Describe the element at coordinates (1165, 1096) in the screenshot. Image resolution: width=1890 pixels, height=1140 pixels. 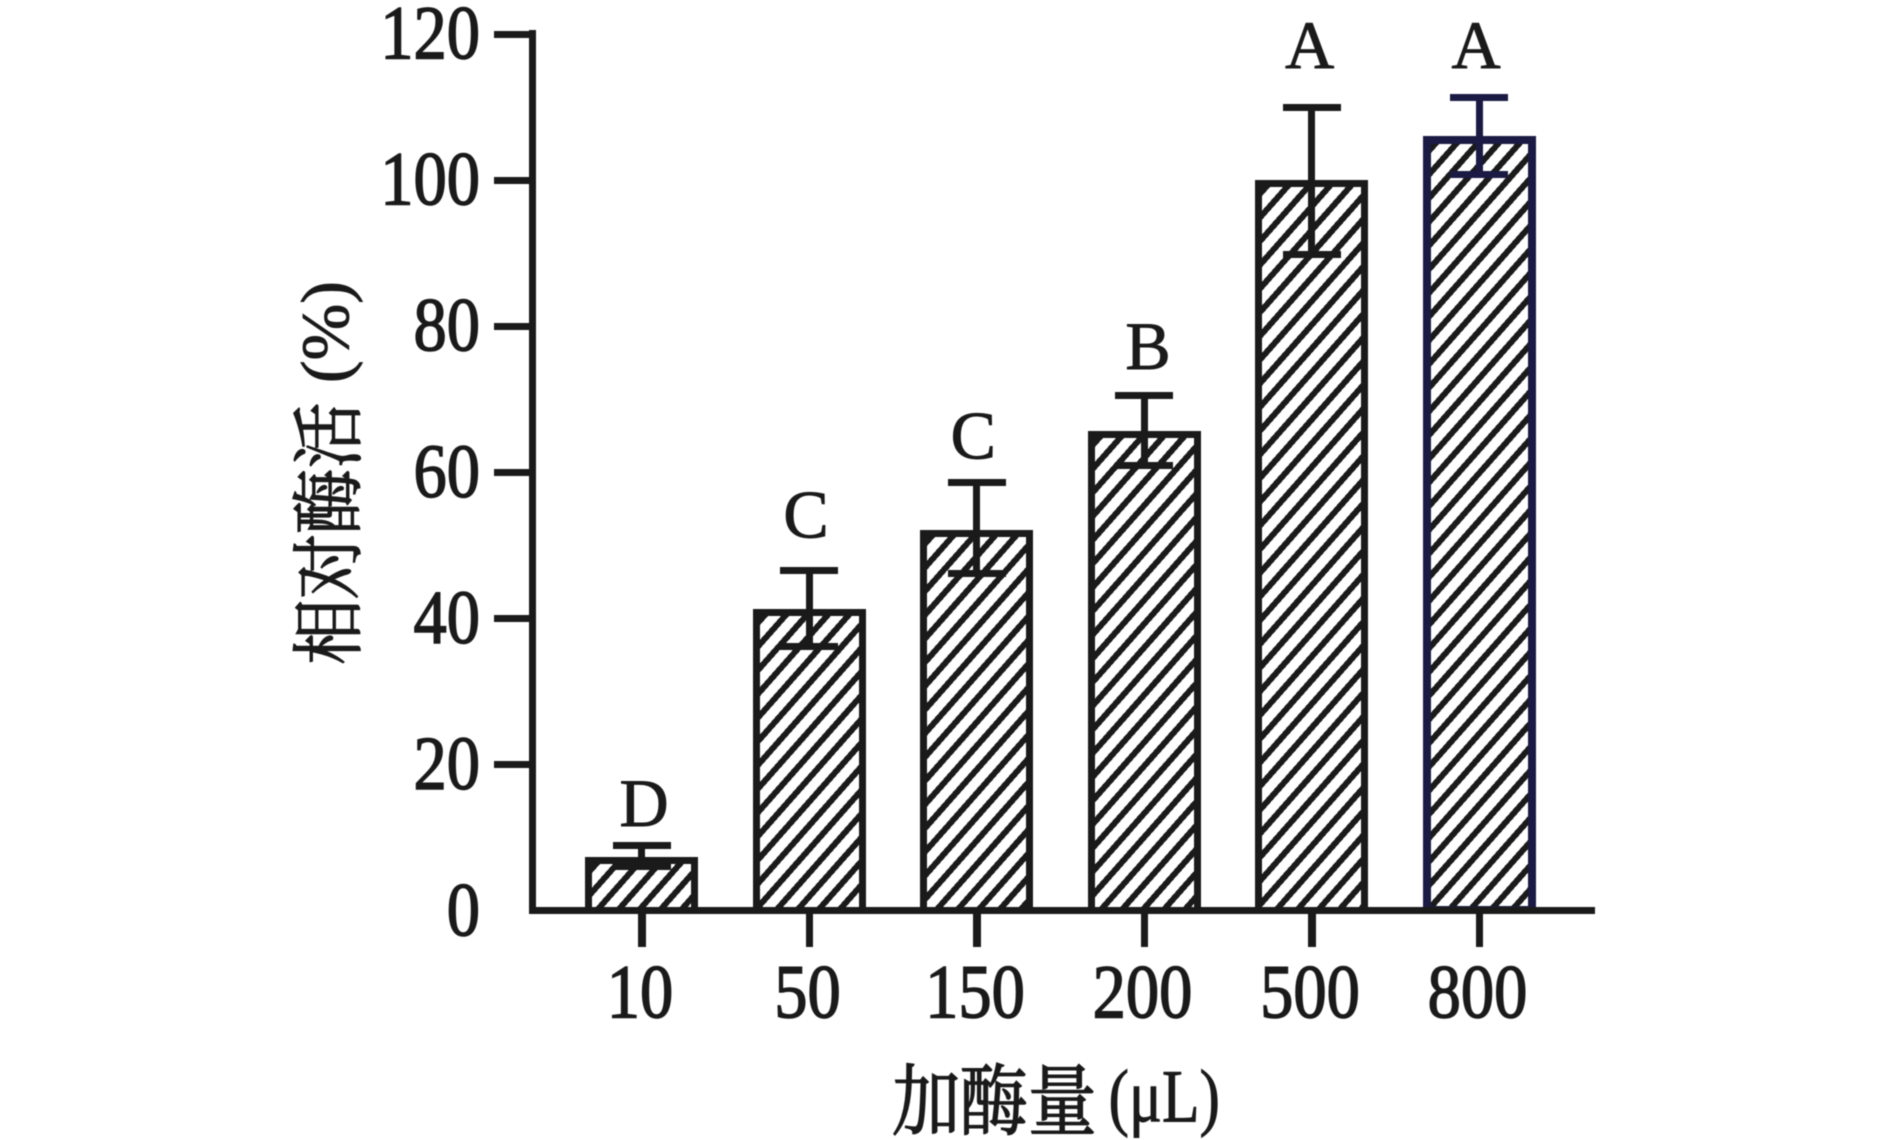
I see `svg-text: (μL)` at that location.